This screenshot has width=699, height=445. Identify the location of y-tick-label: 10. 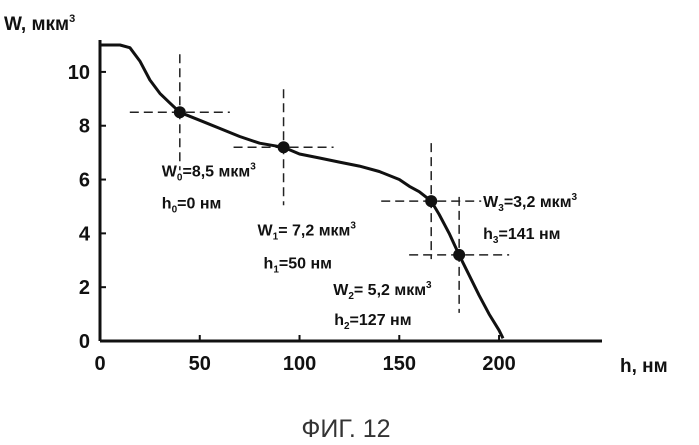
(79, 73).